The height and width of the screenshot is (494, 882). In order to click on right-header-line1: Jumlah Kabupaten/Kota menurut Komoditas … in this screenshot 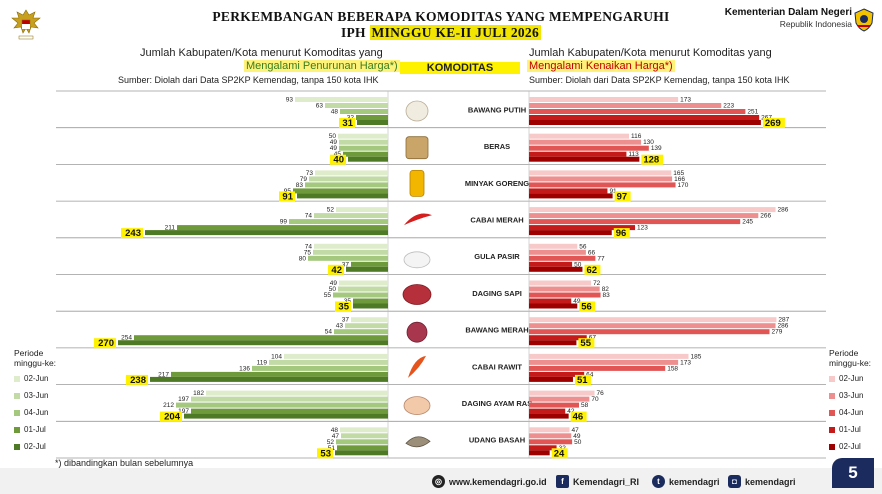, I will do `click(650, 53)`.